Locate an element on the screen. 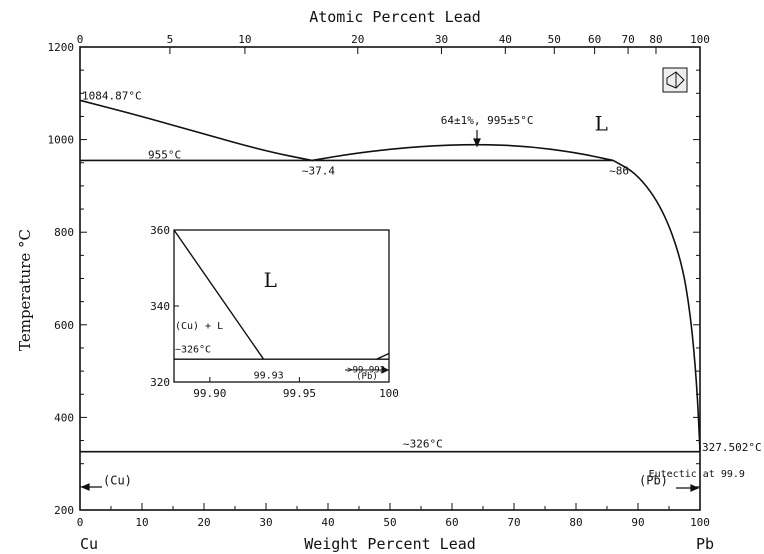 This screenshot has height=554, width=764. annotation-label: L is located at coordinates (601, 123).